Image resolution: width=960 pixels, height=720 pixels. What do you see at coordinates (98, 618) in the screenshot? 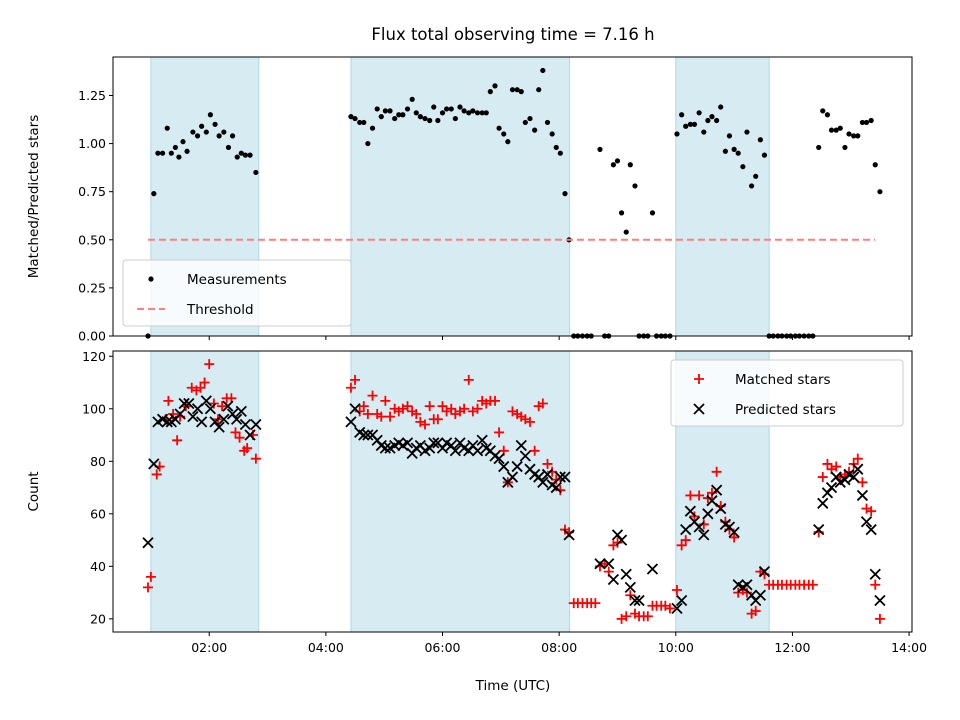
I see `y-tick-label: 20` at bounding box center [98, 618].